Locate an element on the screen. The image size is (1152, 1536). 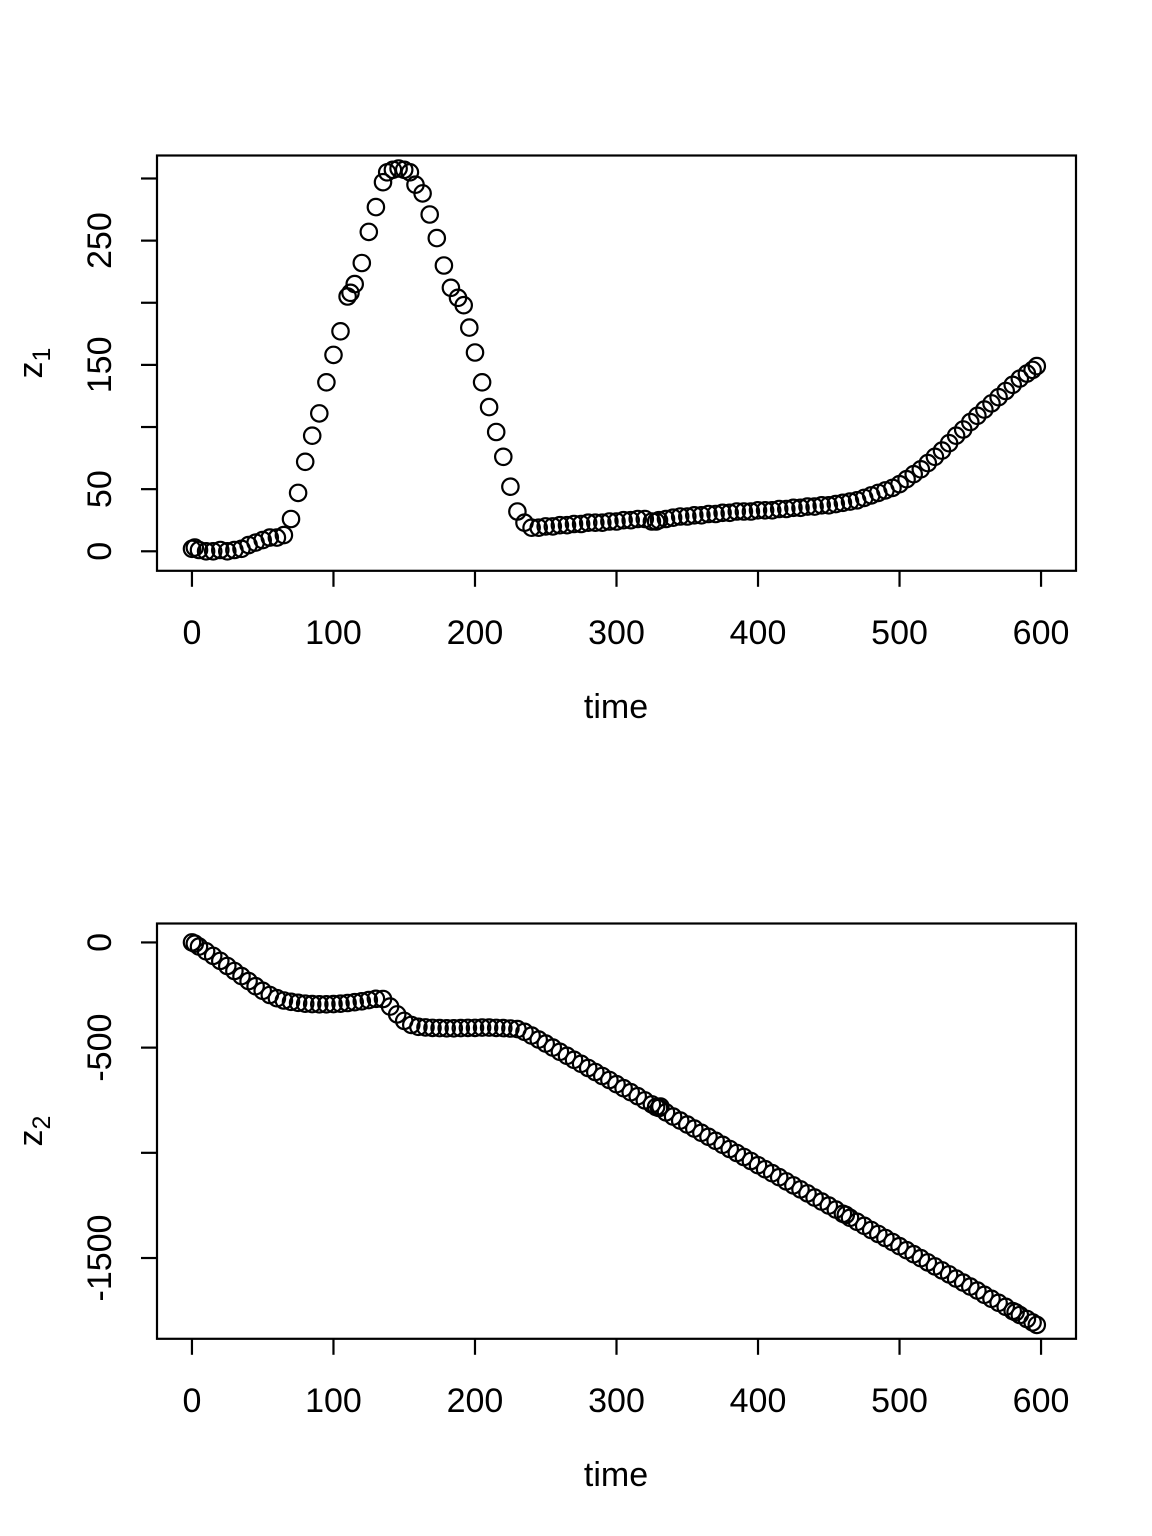
y-tick-label: -500 is located at coordinates (100, 1048).